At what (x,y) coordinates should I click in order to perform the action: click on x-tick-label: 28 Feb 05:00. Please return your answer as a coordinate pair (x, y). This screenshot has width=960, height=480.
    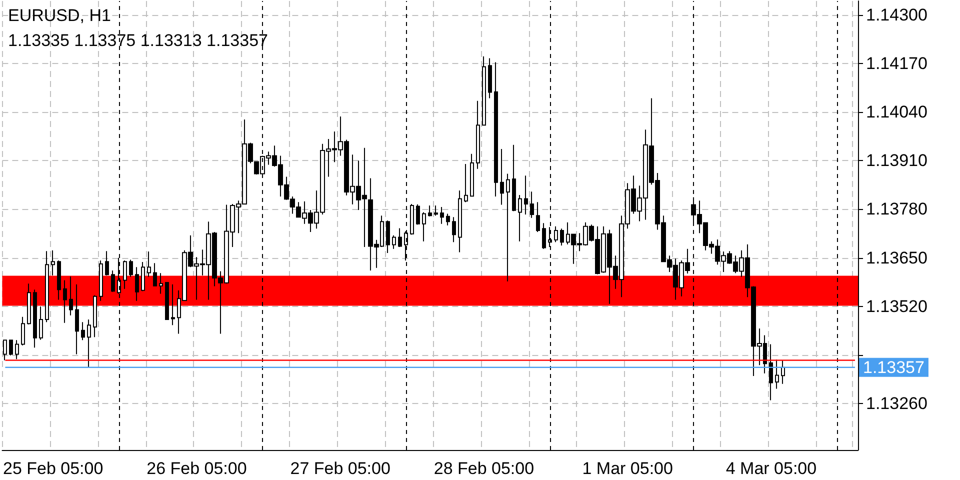
    Looking at the image, I should click on (484, 468).